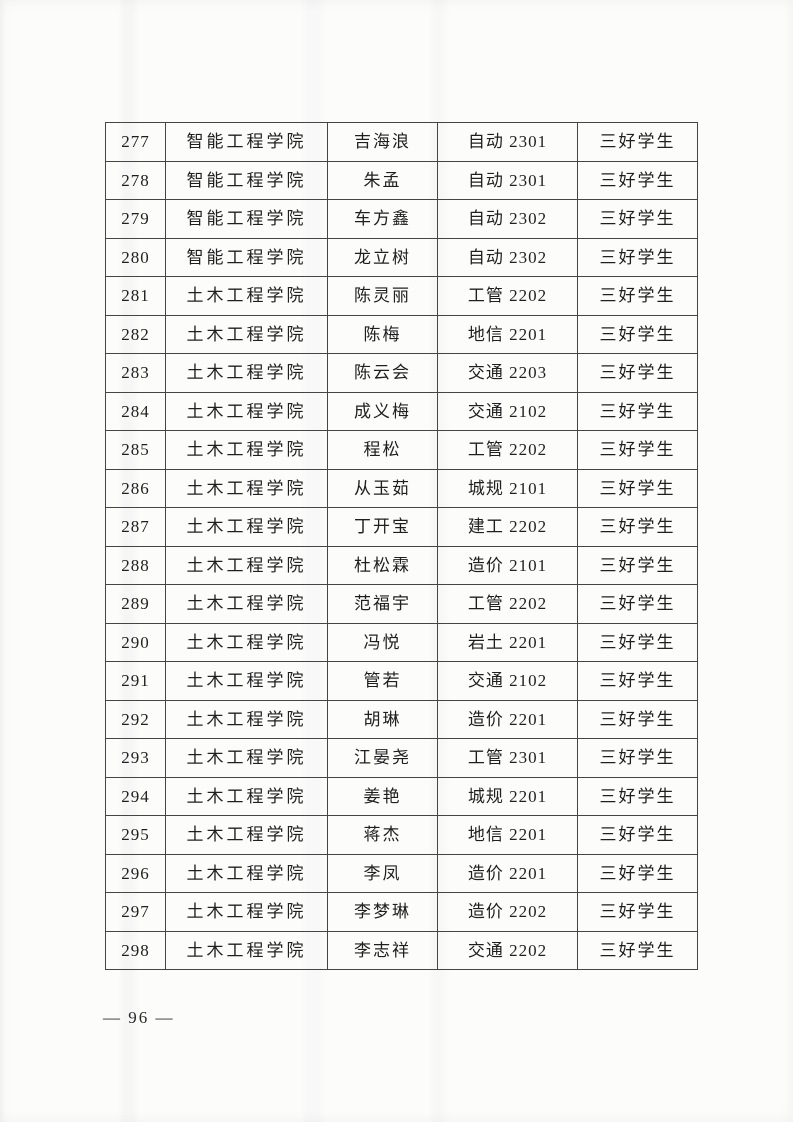 The height and width of the screenshot is (1122, 793). What do you see at coordinates (135, 835) in the screenshot?
I see `cell-no: 295` at bounding box center [135, 835].